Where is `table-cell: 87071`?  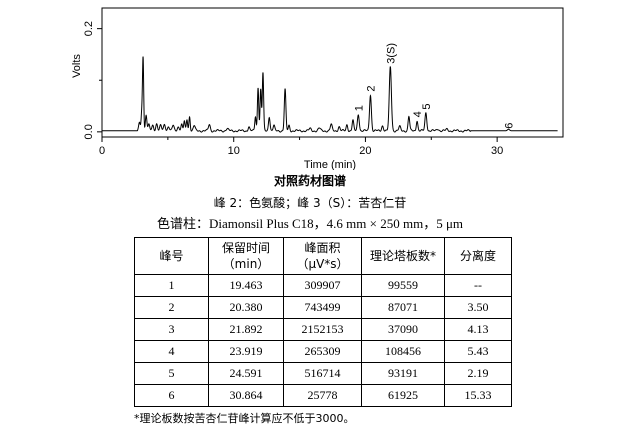
table-cell: 87071 is located at coordinates (403, 307).